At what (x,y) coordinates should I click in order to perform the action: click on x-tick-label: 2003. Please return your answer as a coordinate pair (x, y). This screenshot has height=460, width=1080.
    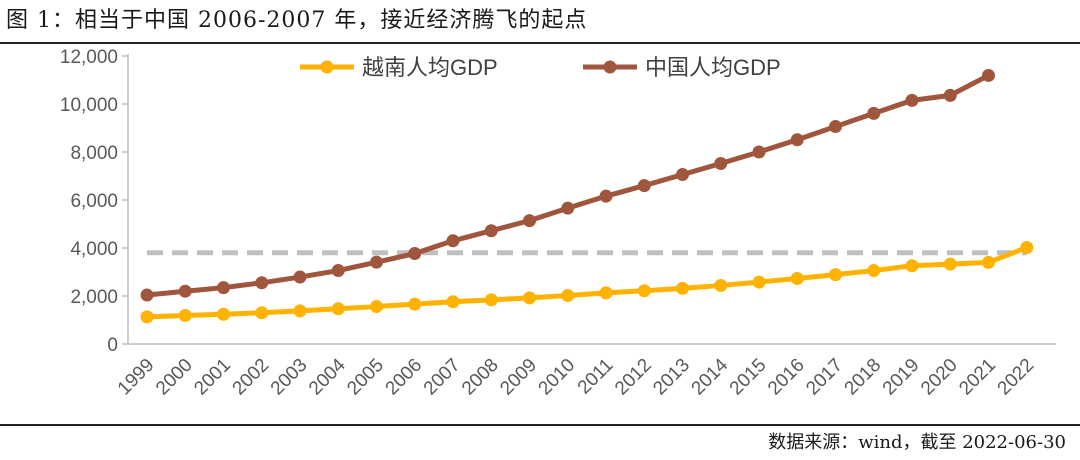
    Looking at the image, I should click on (289, 377).